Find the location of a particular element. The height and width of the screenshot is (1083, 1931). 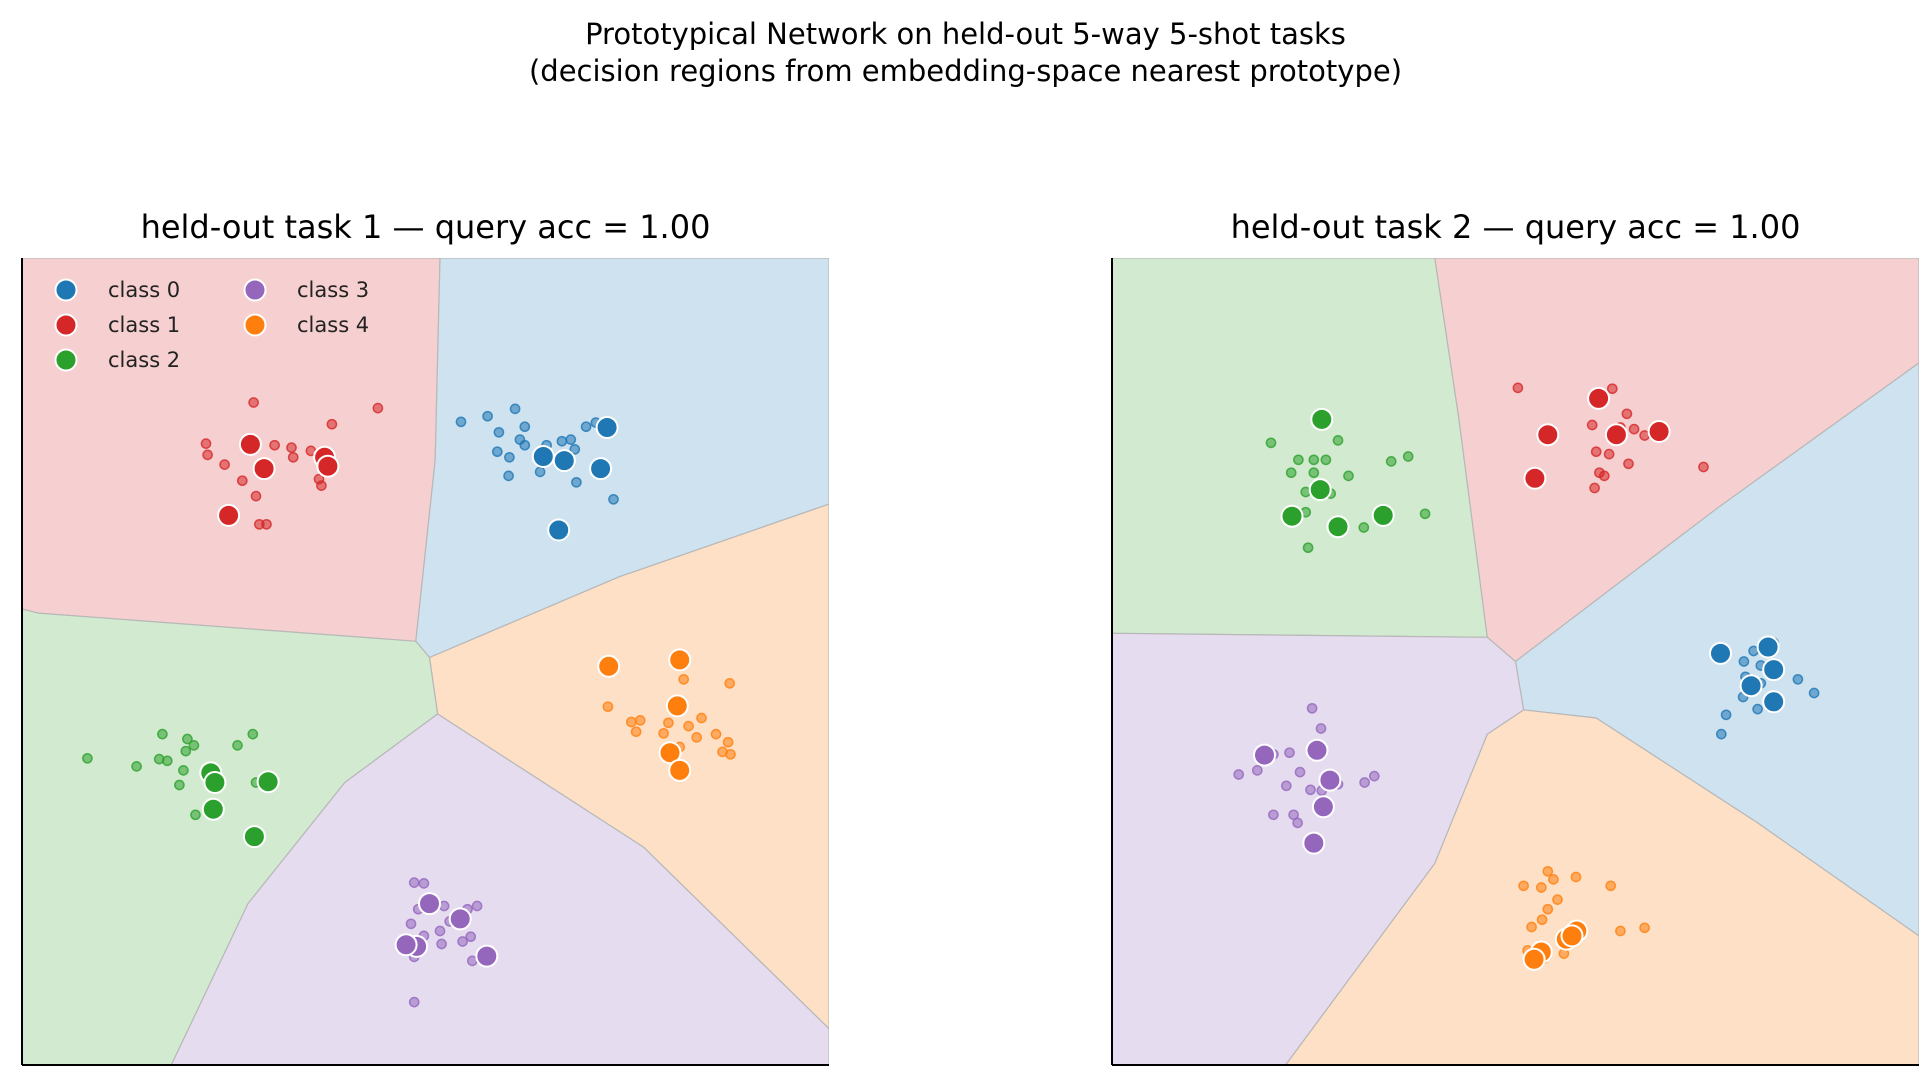

legend-label-class-1: class 1 is located at coordinates (144, 325).